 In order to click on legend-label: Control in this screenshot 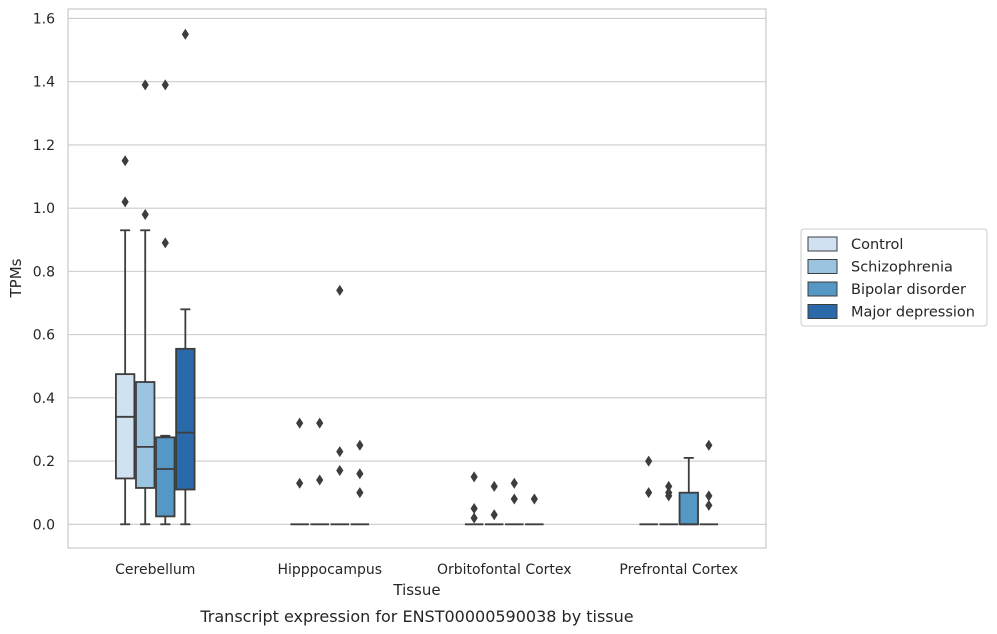, I will do `click(877, 245)`.